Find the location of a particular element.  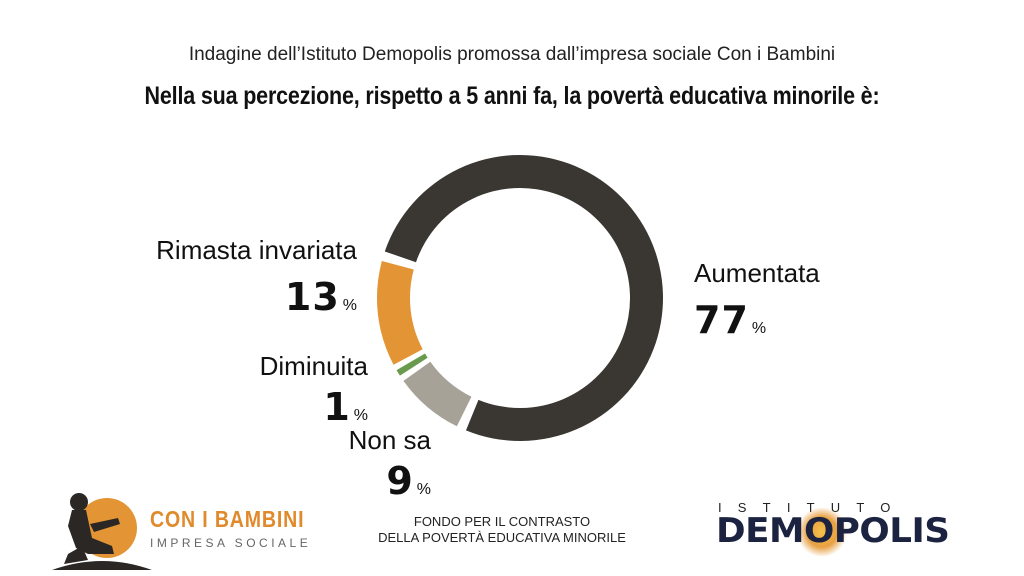

label-invariata-value-row: 13% is located at coordinates (228, 297).